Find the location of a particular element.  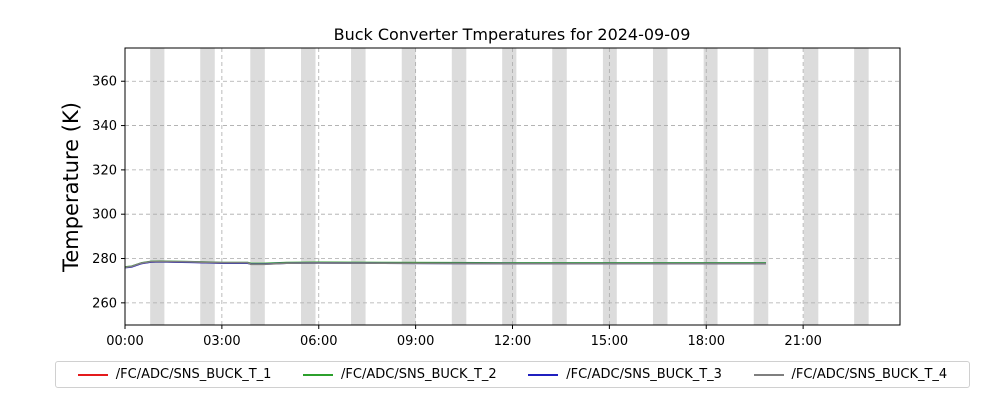

legend-label-4: /FC/ADC/SNS_BUCK_T_4 is located at coordinates (869, 374).